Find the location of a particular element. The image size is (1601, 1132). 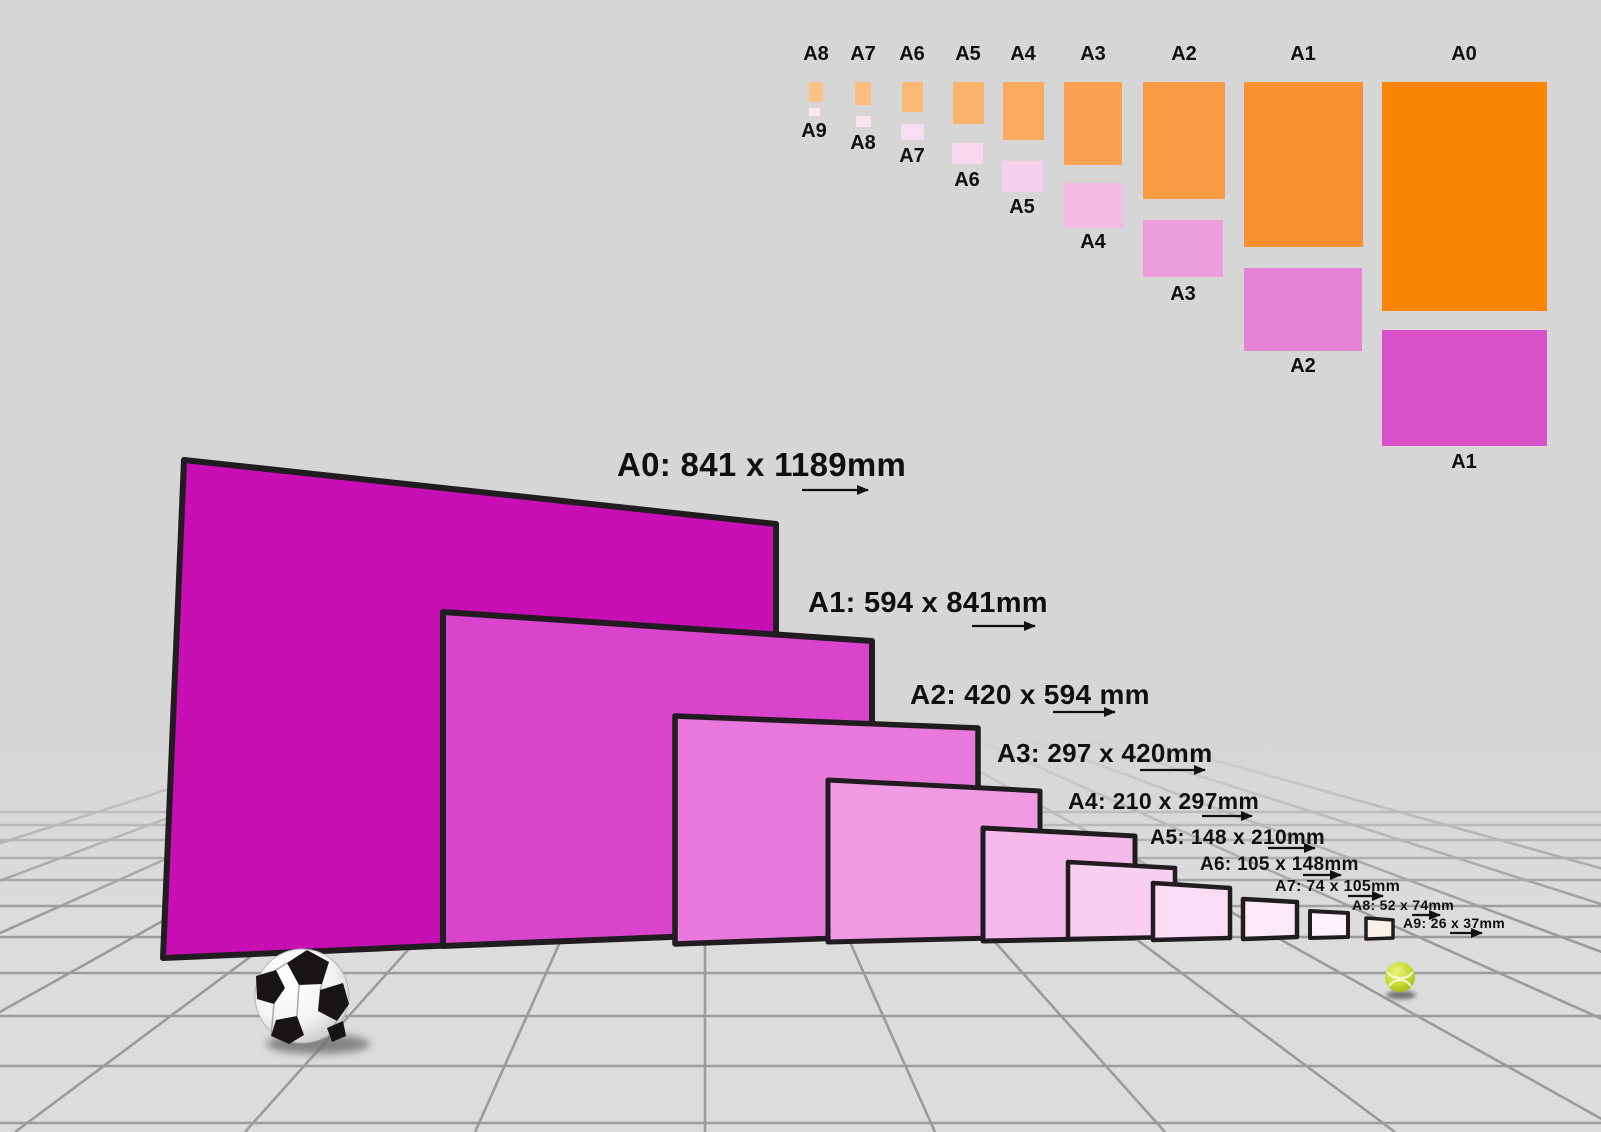

pink-rect-a4 is located at coordinates (1093, 205).